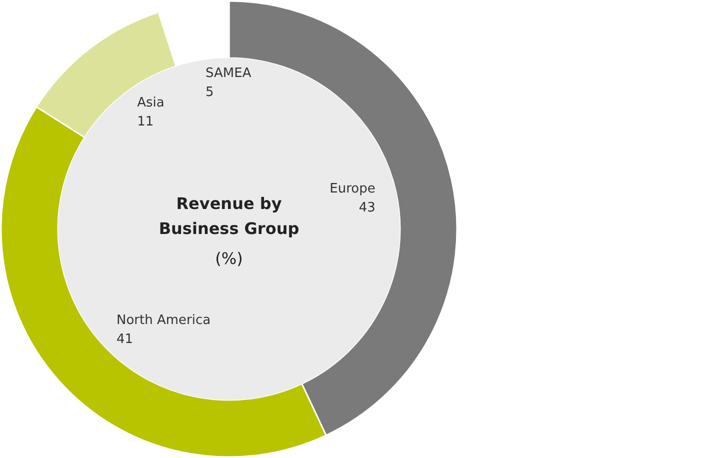 The height and width of the screenshot is (458, 709). What do you see at coordinates (367, 208) in the screenshot?
I see `data-label: 43` at bounding box center [367, 208].